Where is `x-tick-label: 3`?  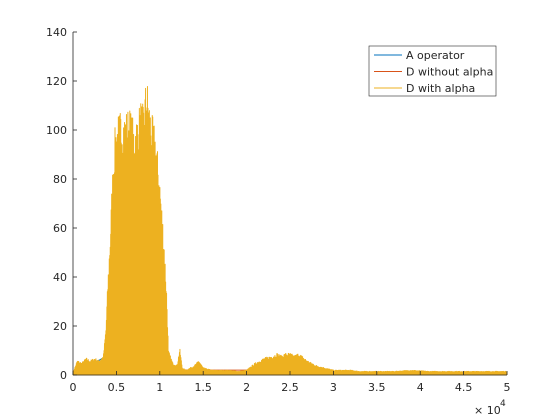 x-tick-label: 3 is located at coordinates (333, 387).